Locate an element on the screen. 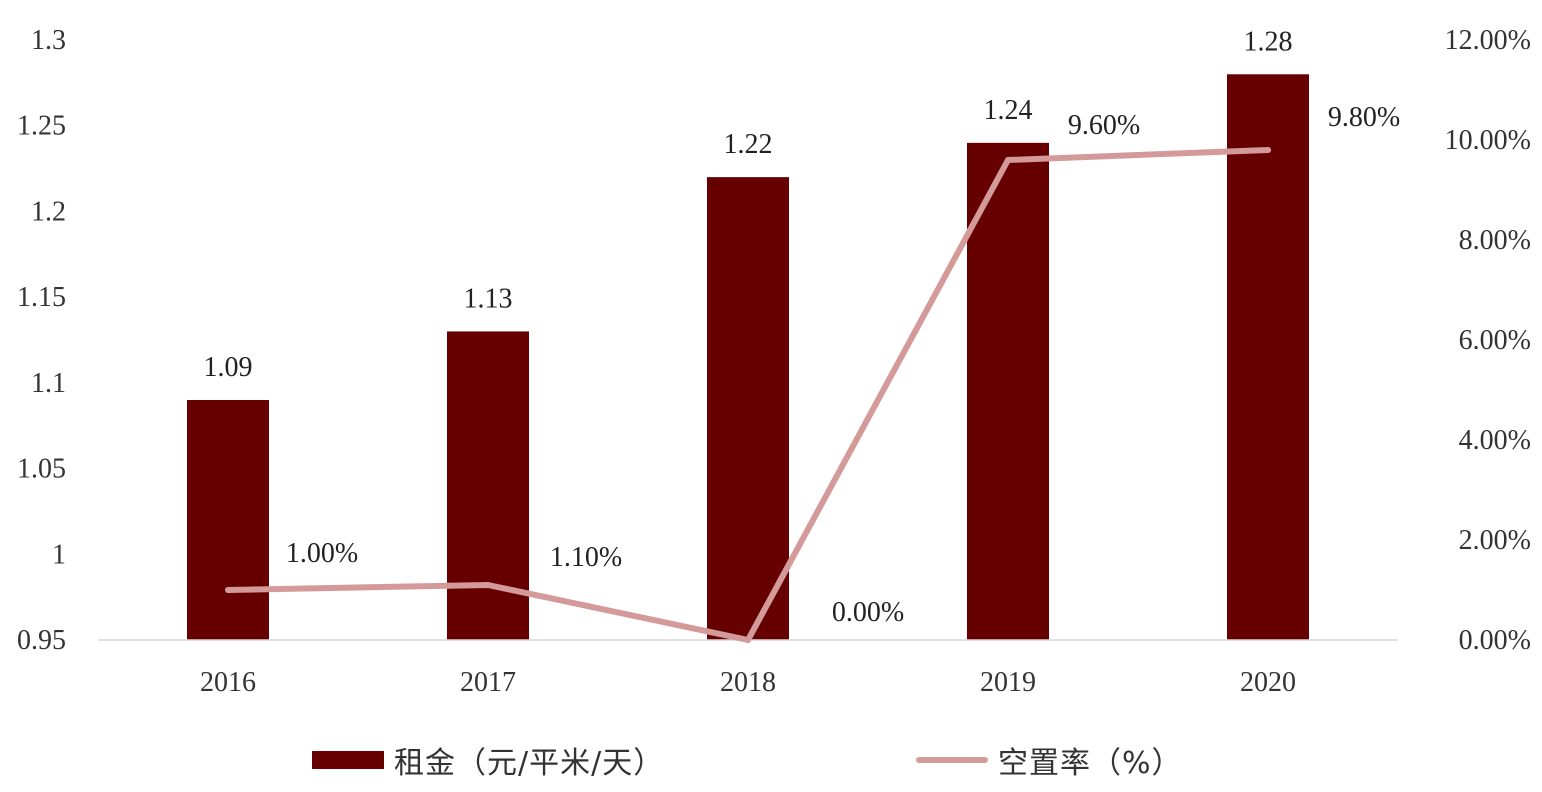 This screenshot has height=792, width=1542. legend-swatch-rent is located at coordinates (348, 760).